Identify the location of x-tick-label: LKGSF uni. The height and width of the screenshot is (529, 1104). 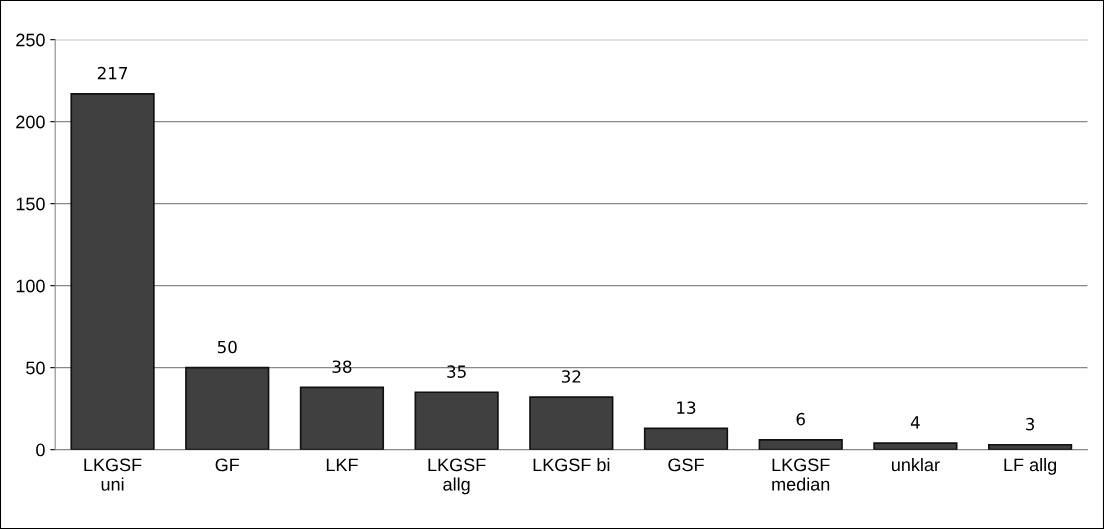
(113, 474).